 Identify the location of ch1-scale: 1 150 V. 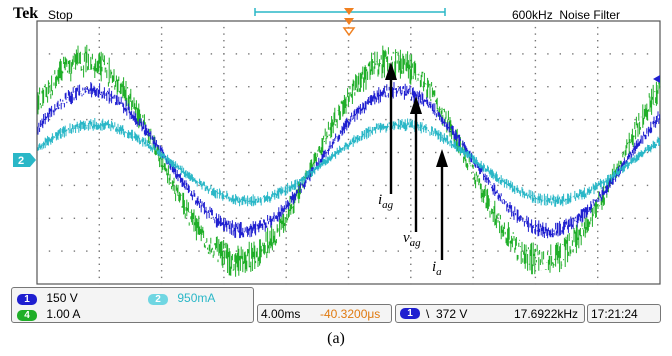
(47, 298).